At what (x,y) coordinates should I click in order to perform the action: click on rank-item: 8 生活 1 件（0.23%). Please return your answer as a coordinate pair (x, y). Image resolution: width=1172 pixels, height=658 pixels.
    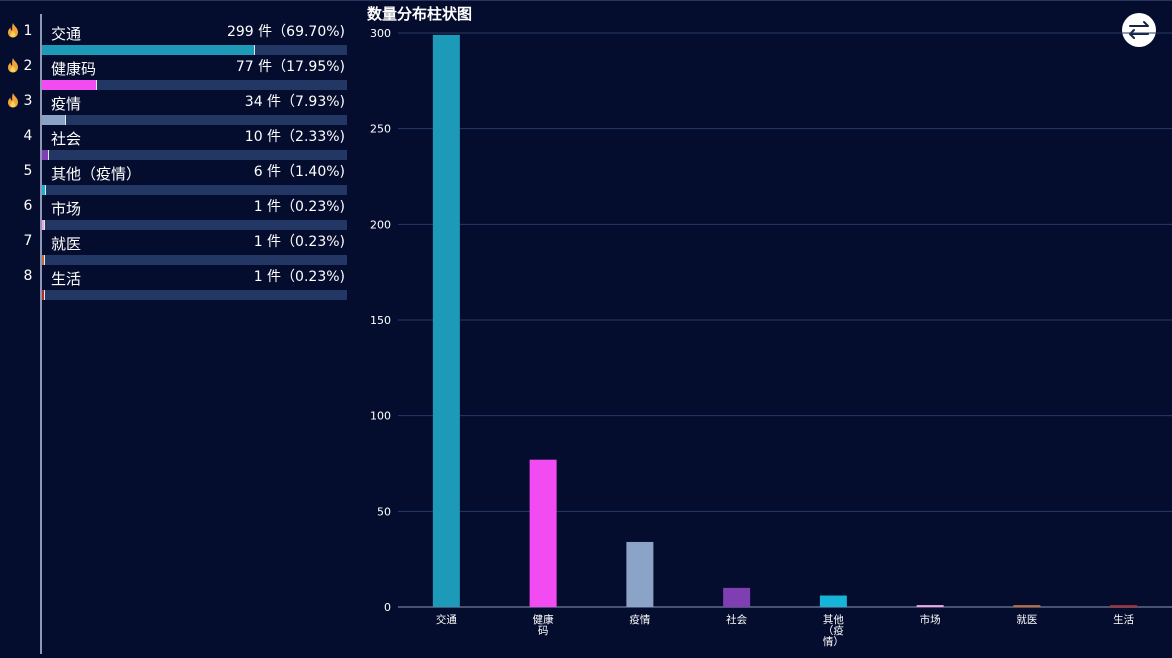
    Looking at the image, I should click on (175, 282).